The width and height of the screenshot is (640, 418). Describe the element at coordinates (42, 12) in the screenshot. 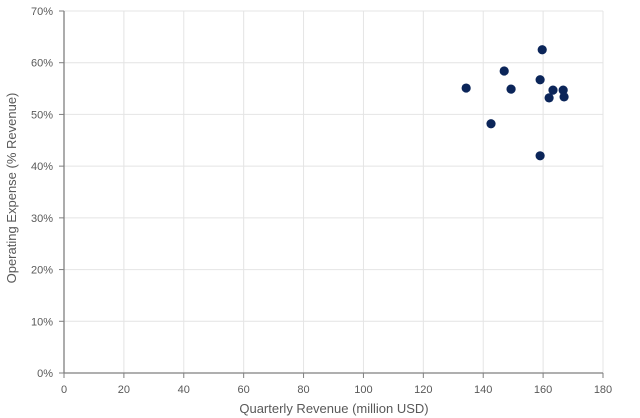

I see `y-tick-label: 70%` at that location.